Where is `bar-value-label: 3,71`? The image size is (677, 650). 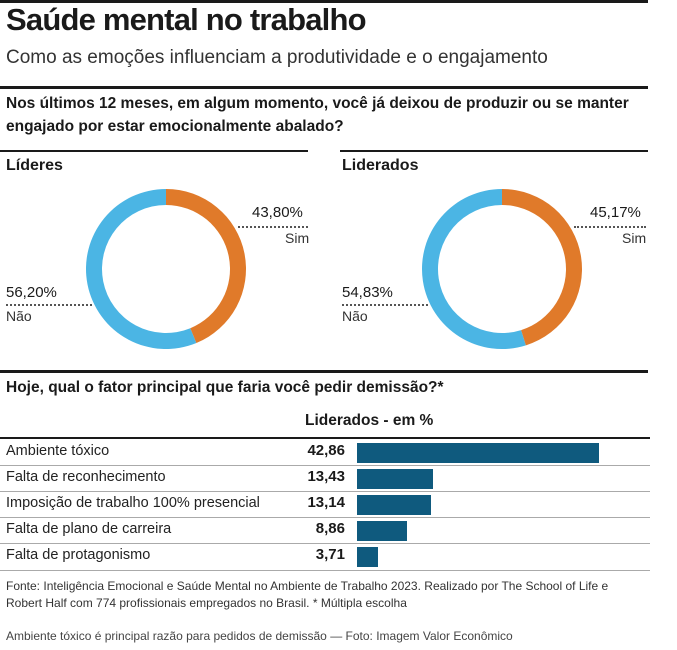
bar-value-label: 3,71 is located at coordinates (330, 554).